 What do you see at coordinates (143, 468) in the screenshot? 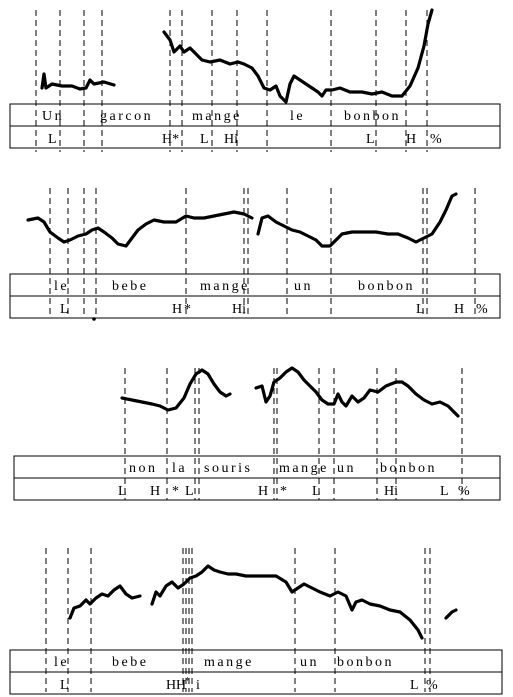
I see `panel-3-word: non` at bounding box center [143, 468].